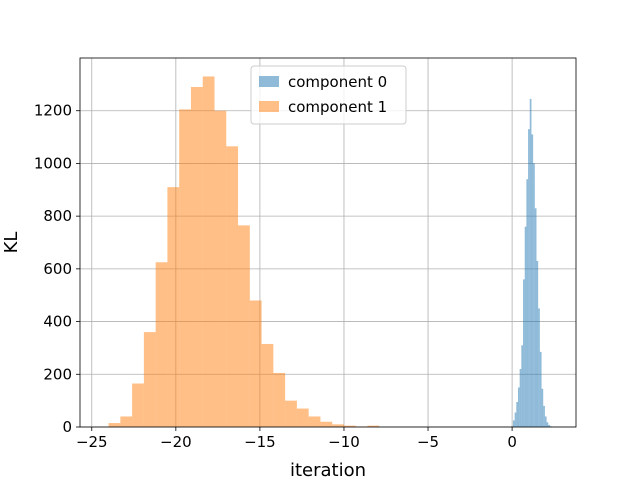 Image resolution: width=640 pixels, height=480 pixels. What do you see at coordinates (92, 442) in the screenshot?
I see `x-tick-label: −25` at bounding box center [92, 442].